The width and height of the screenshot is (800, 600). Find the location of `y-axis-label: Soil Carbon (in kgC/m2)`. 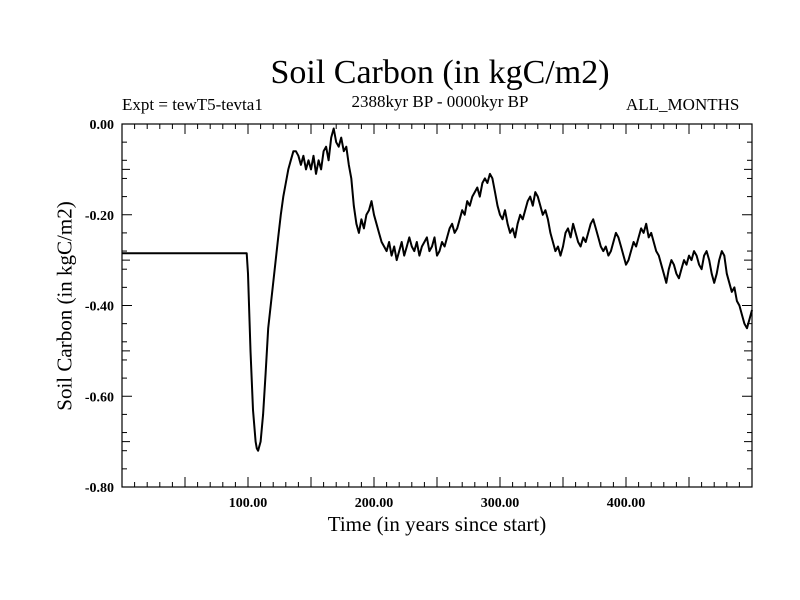

y-axis-label: Soil Carbon (in kgC/m2) is located at coordinates (64, 306).